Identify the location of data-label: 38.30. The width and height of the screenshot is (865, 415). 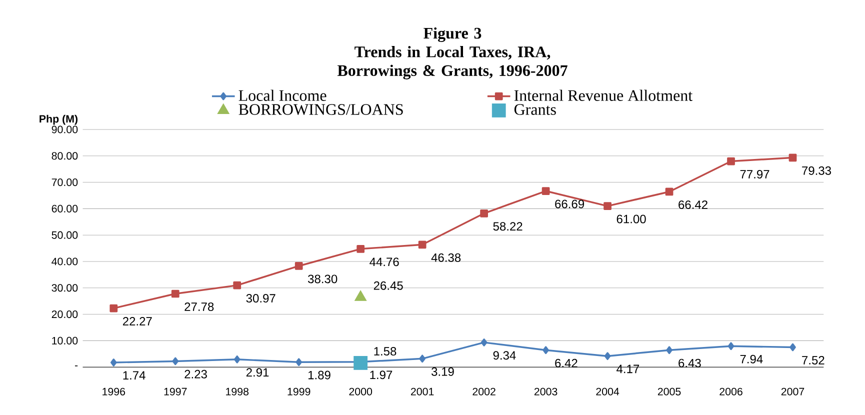
(323, 279).